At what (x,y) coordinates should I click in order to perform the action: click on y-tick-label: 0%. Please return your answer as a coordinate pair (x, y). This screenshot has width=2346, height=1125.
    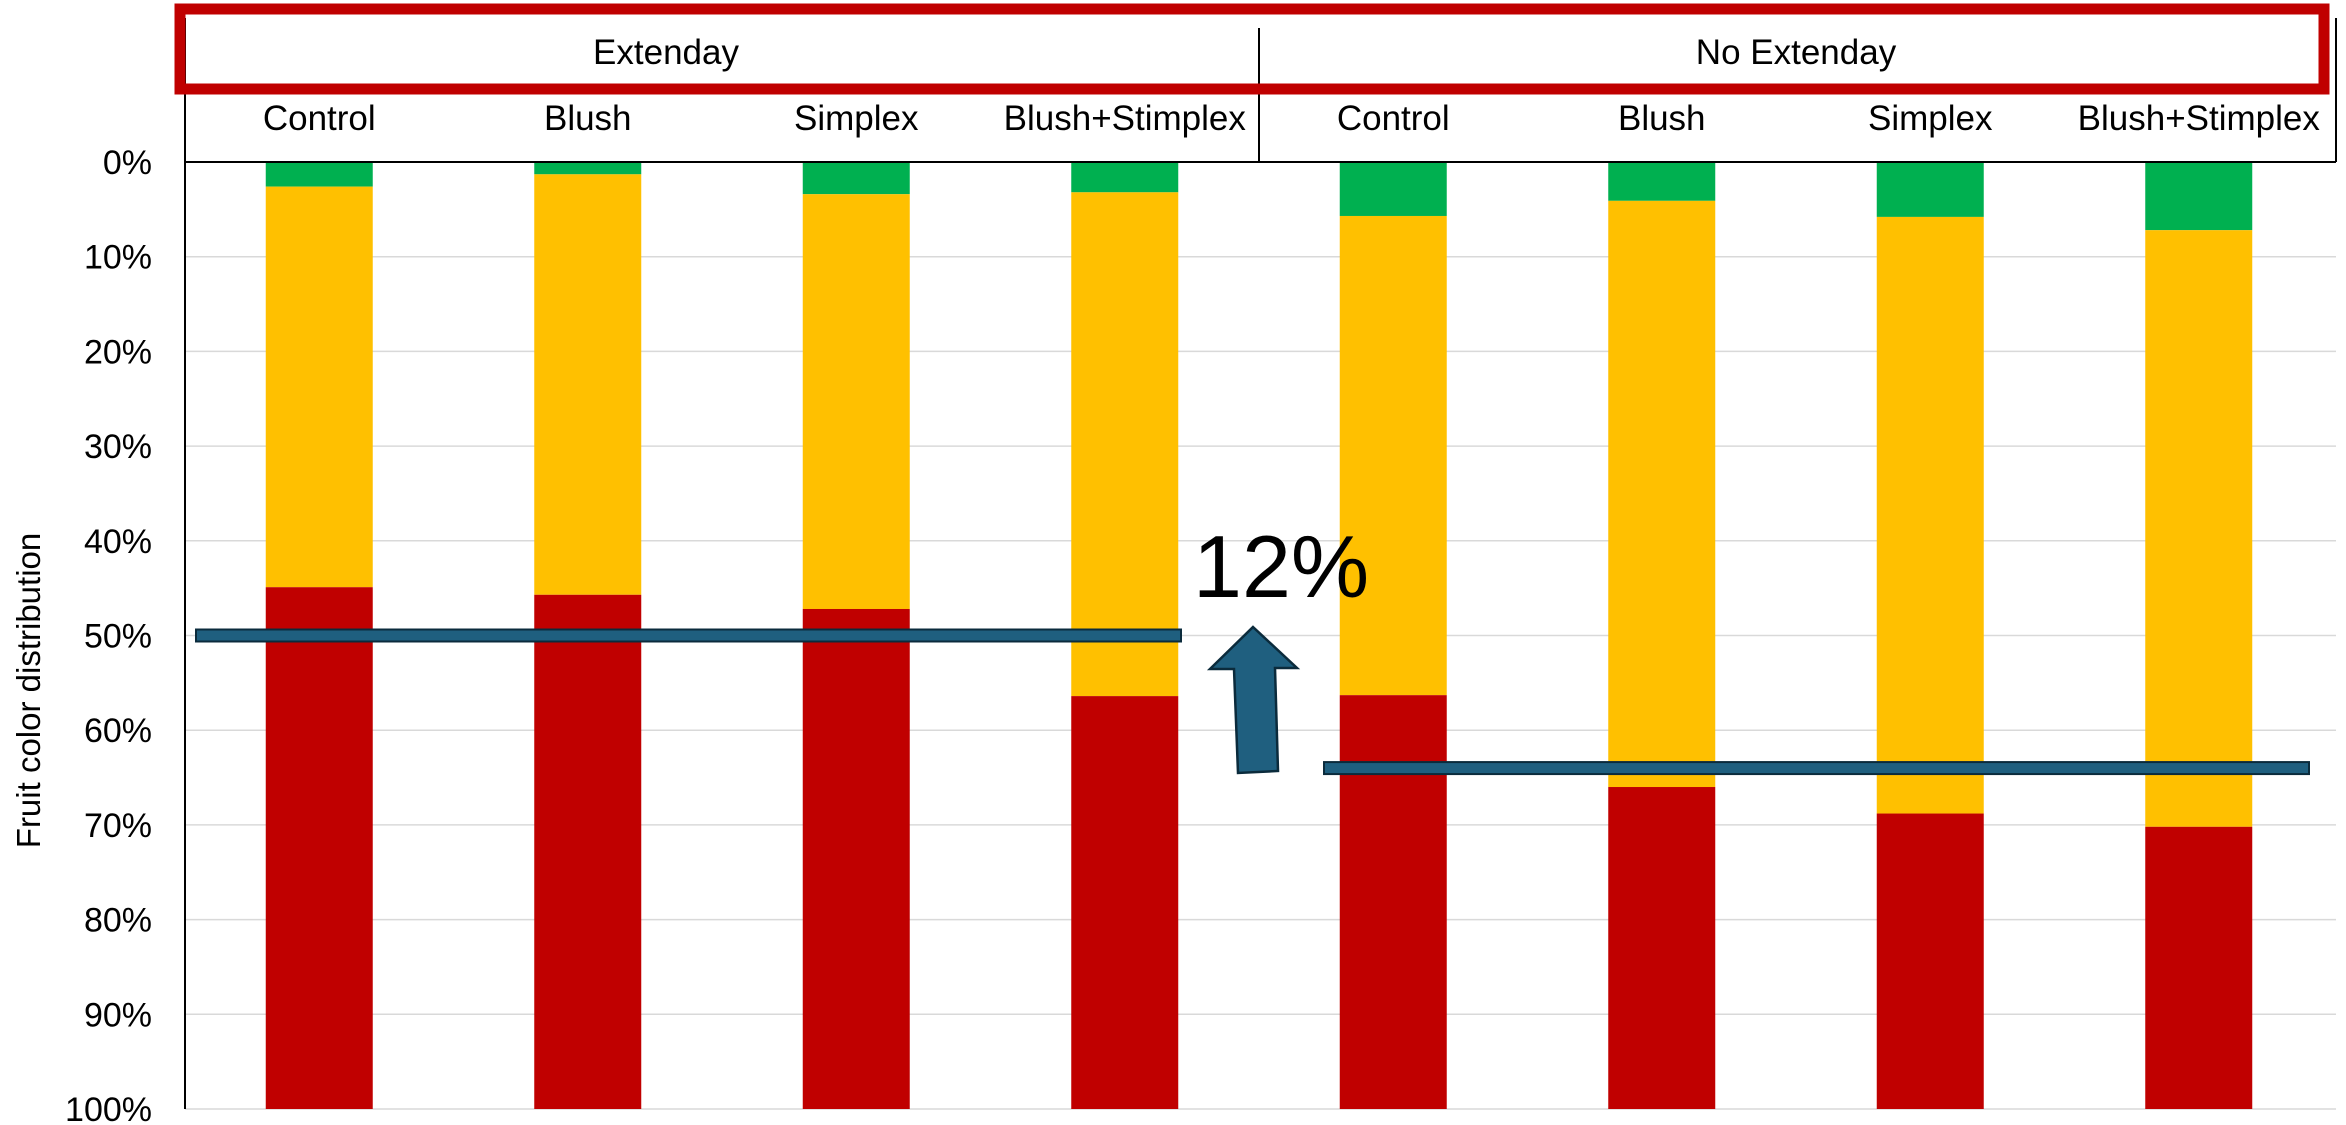
    Looking at the image, I should click on (127, 163).